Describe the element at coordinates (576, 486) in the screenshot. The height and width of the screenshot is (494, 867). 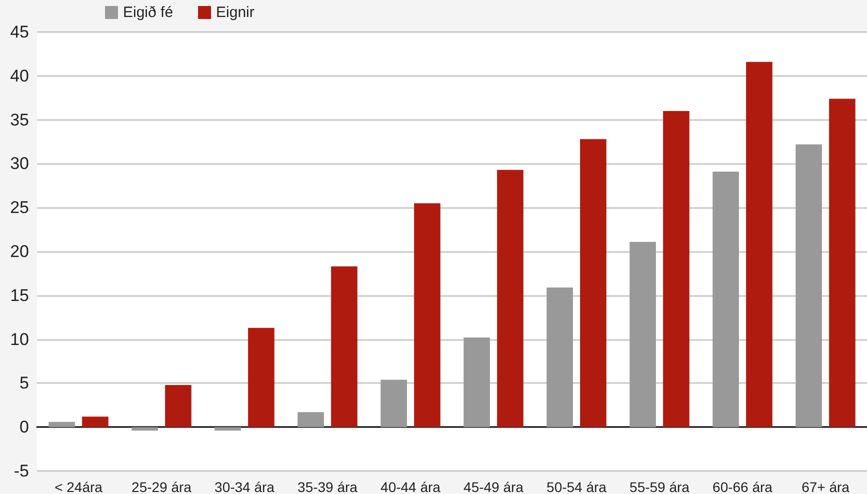
I see `x-tick-label: 50-54 ára` at that location.